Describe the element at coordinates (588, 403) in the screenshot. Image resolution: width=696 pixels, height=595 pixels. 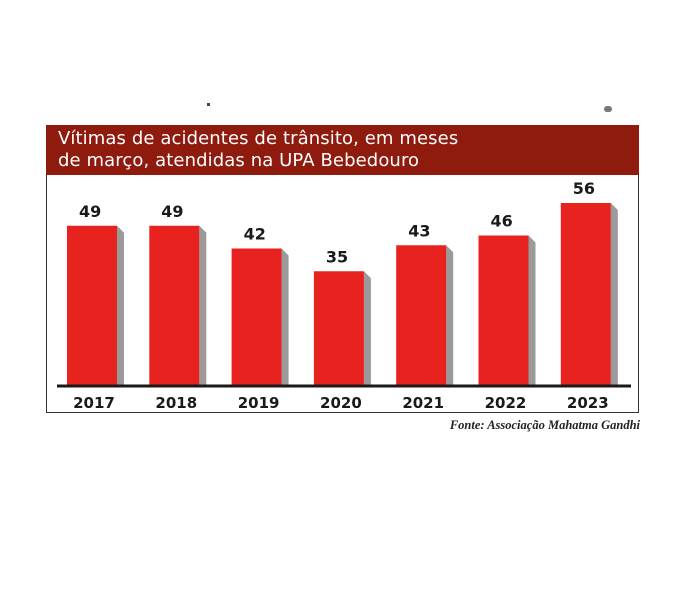
I see `x-tick-label: 2023` at that location.